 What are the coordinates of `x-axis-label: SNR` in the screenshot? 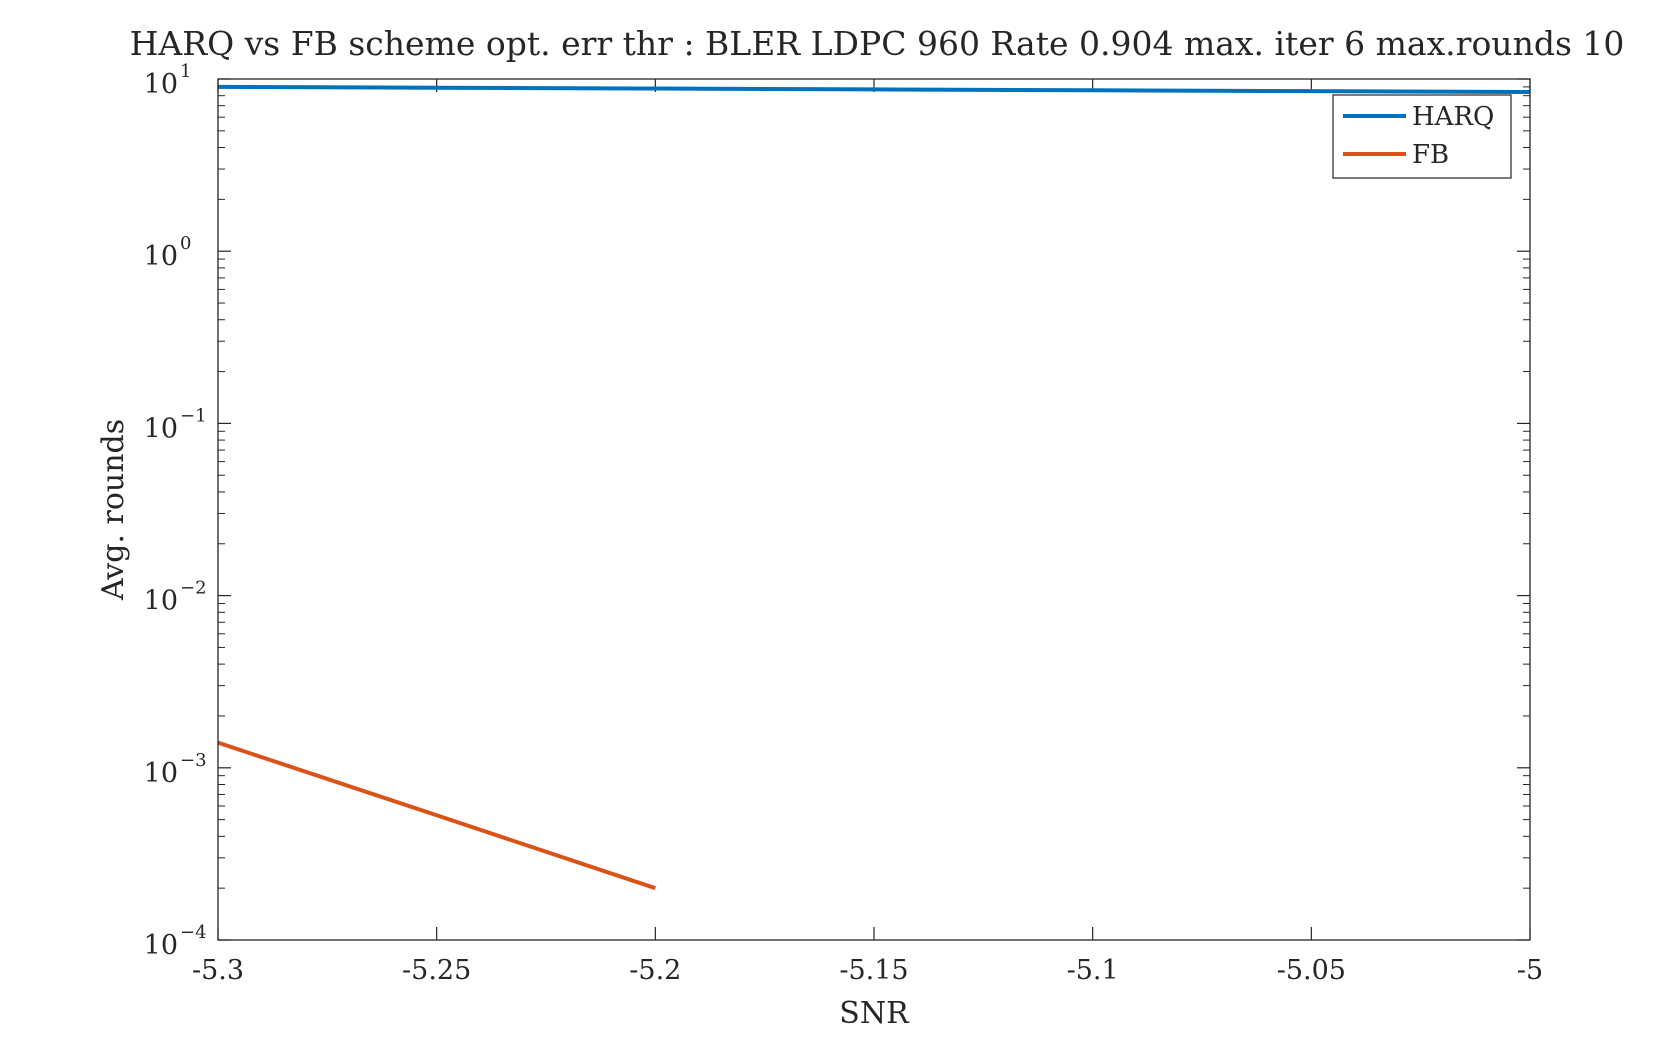 It's located at (874, 1013).